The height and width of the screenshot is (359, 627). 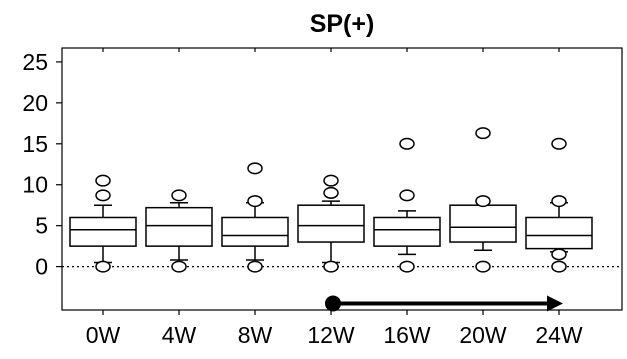 What do you see at coordinates (255, 335) in the screenshot?
I see `x-tick-label: 8W` at bounding box center [255, 335].